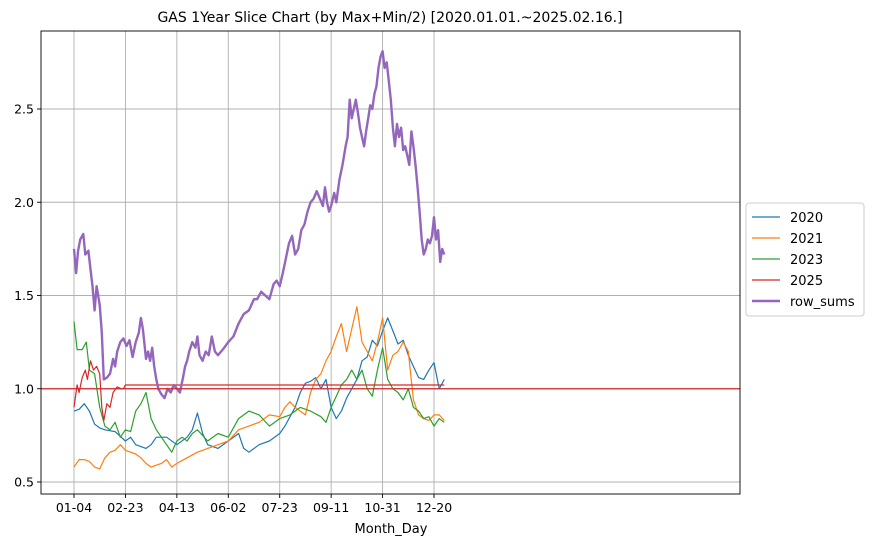 Image resolution: width=875 pixels, height=545 pixels. What do you see at coordinates (125, 507) in the screenshot?
I see `x-tick-label: 02-23` at bounding box center [125, 507].